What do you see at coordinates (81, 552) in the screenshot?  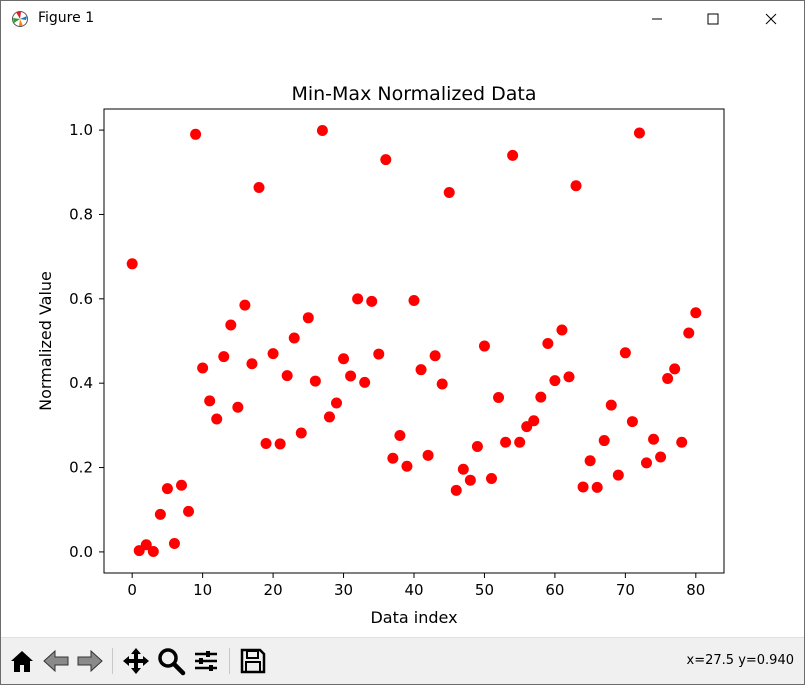 I see `y-tick-label: 0.0` at bounding box center [81, 552].